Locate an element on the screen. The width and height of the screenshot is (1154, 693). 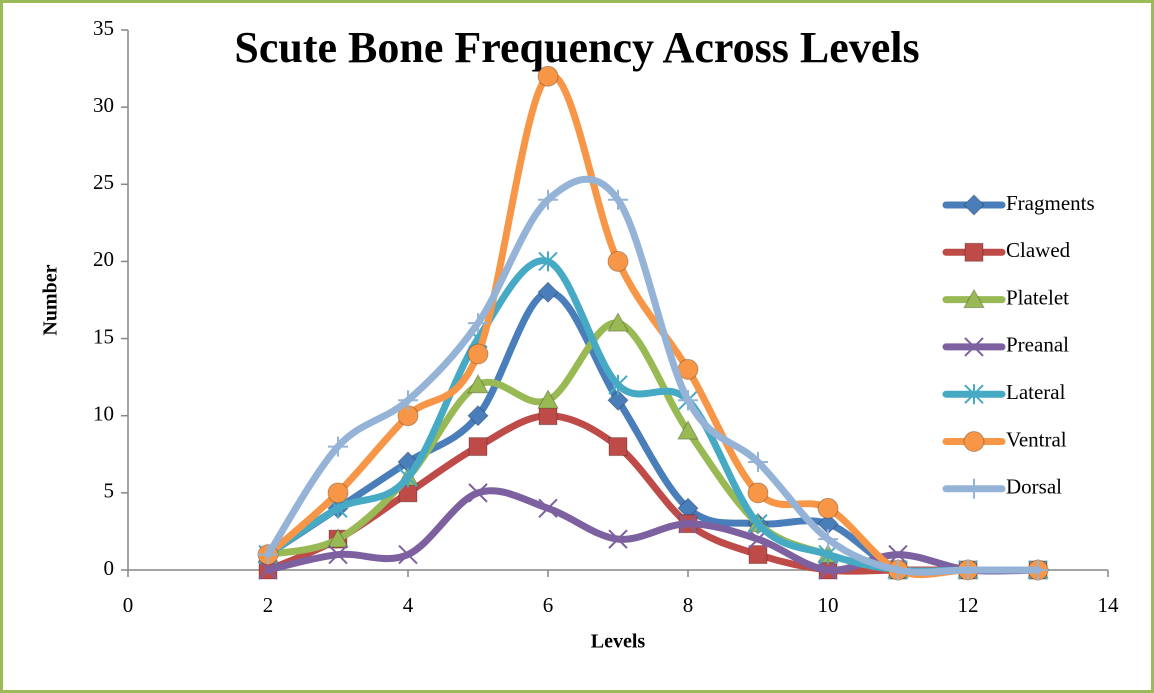
x-tick-label: 10 is located at coordinates (828, 605).